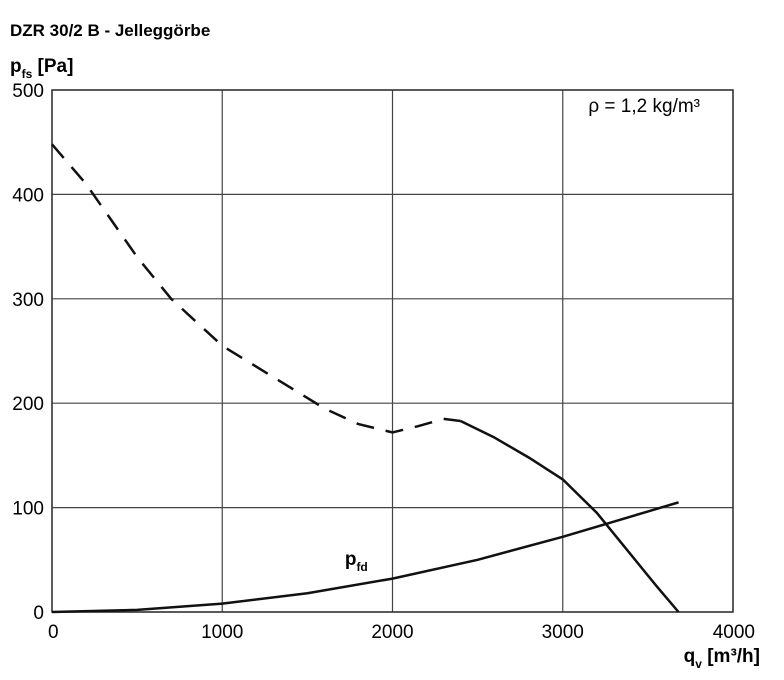 This screenshot has height=680, width=784. What do you see at coordinates (53, 632) in the screenshot?
I see `x-tick-label: 0` at bounding box center [53, 632].